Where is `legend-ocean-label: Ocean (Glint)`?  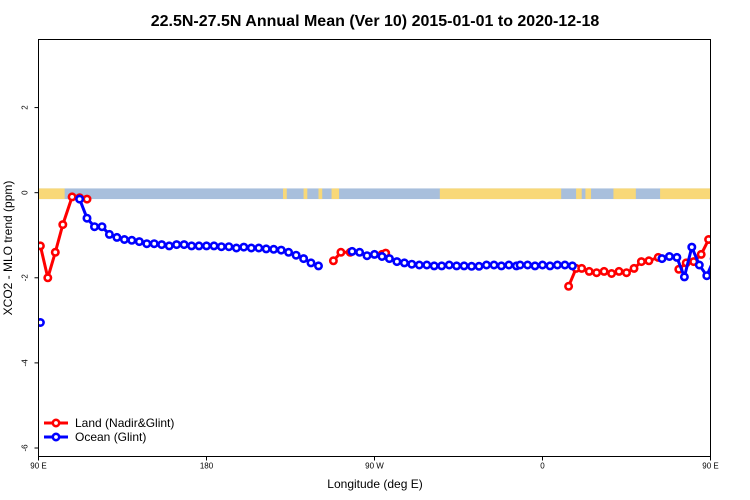
legend-ocean-label: Ocean (Glint) is located at coordinates (110, 437).